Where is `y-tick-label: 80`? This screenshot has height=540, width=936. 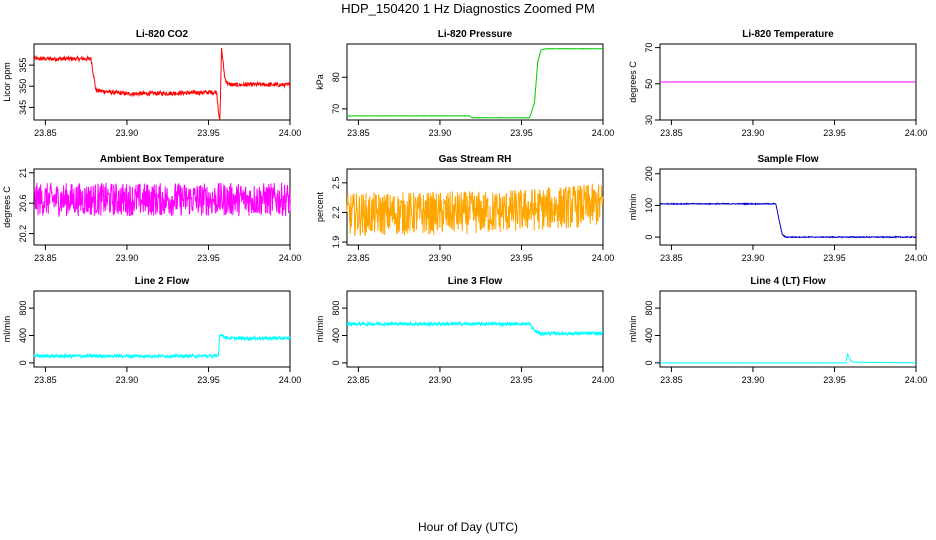
y-tick-label: 80 is located at coordinates (336, 77).